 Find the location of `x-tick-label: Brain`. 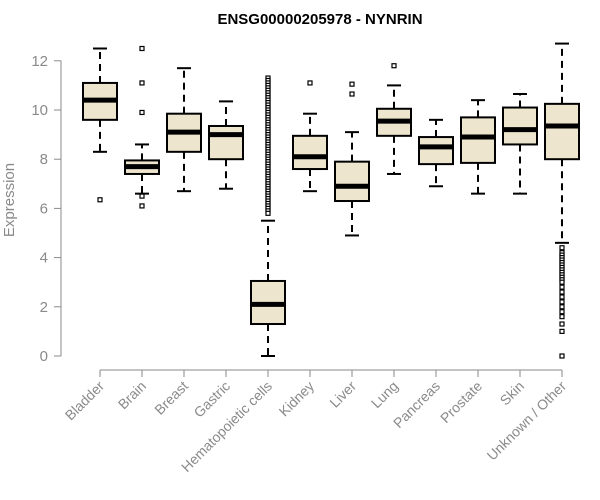

x-tick-label: Brain is located at coordinates (132, 395).